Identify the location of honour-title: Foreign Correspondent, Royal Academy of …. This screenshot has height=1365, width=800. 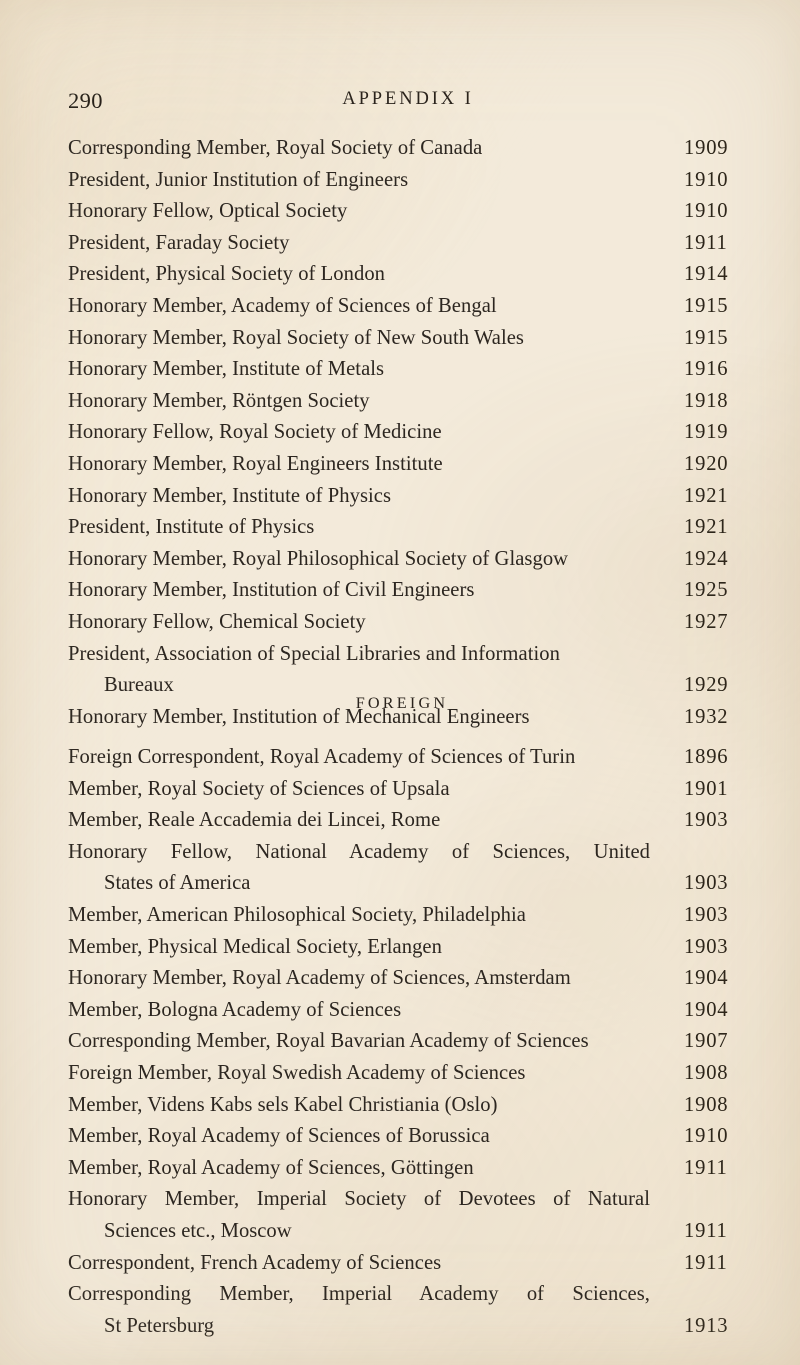
(322, 757).